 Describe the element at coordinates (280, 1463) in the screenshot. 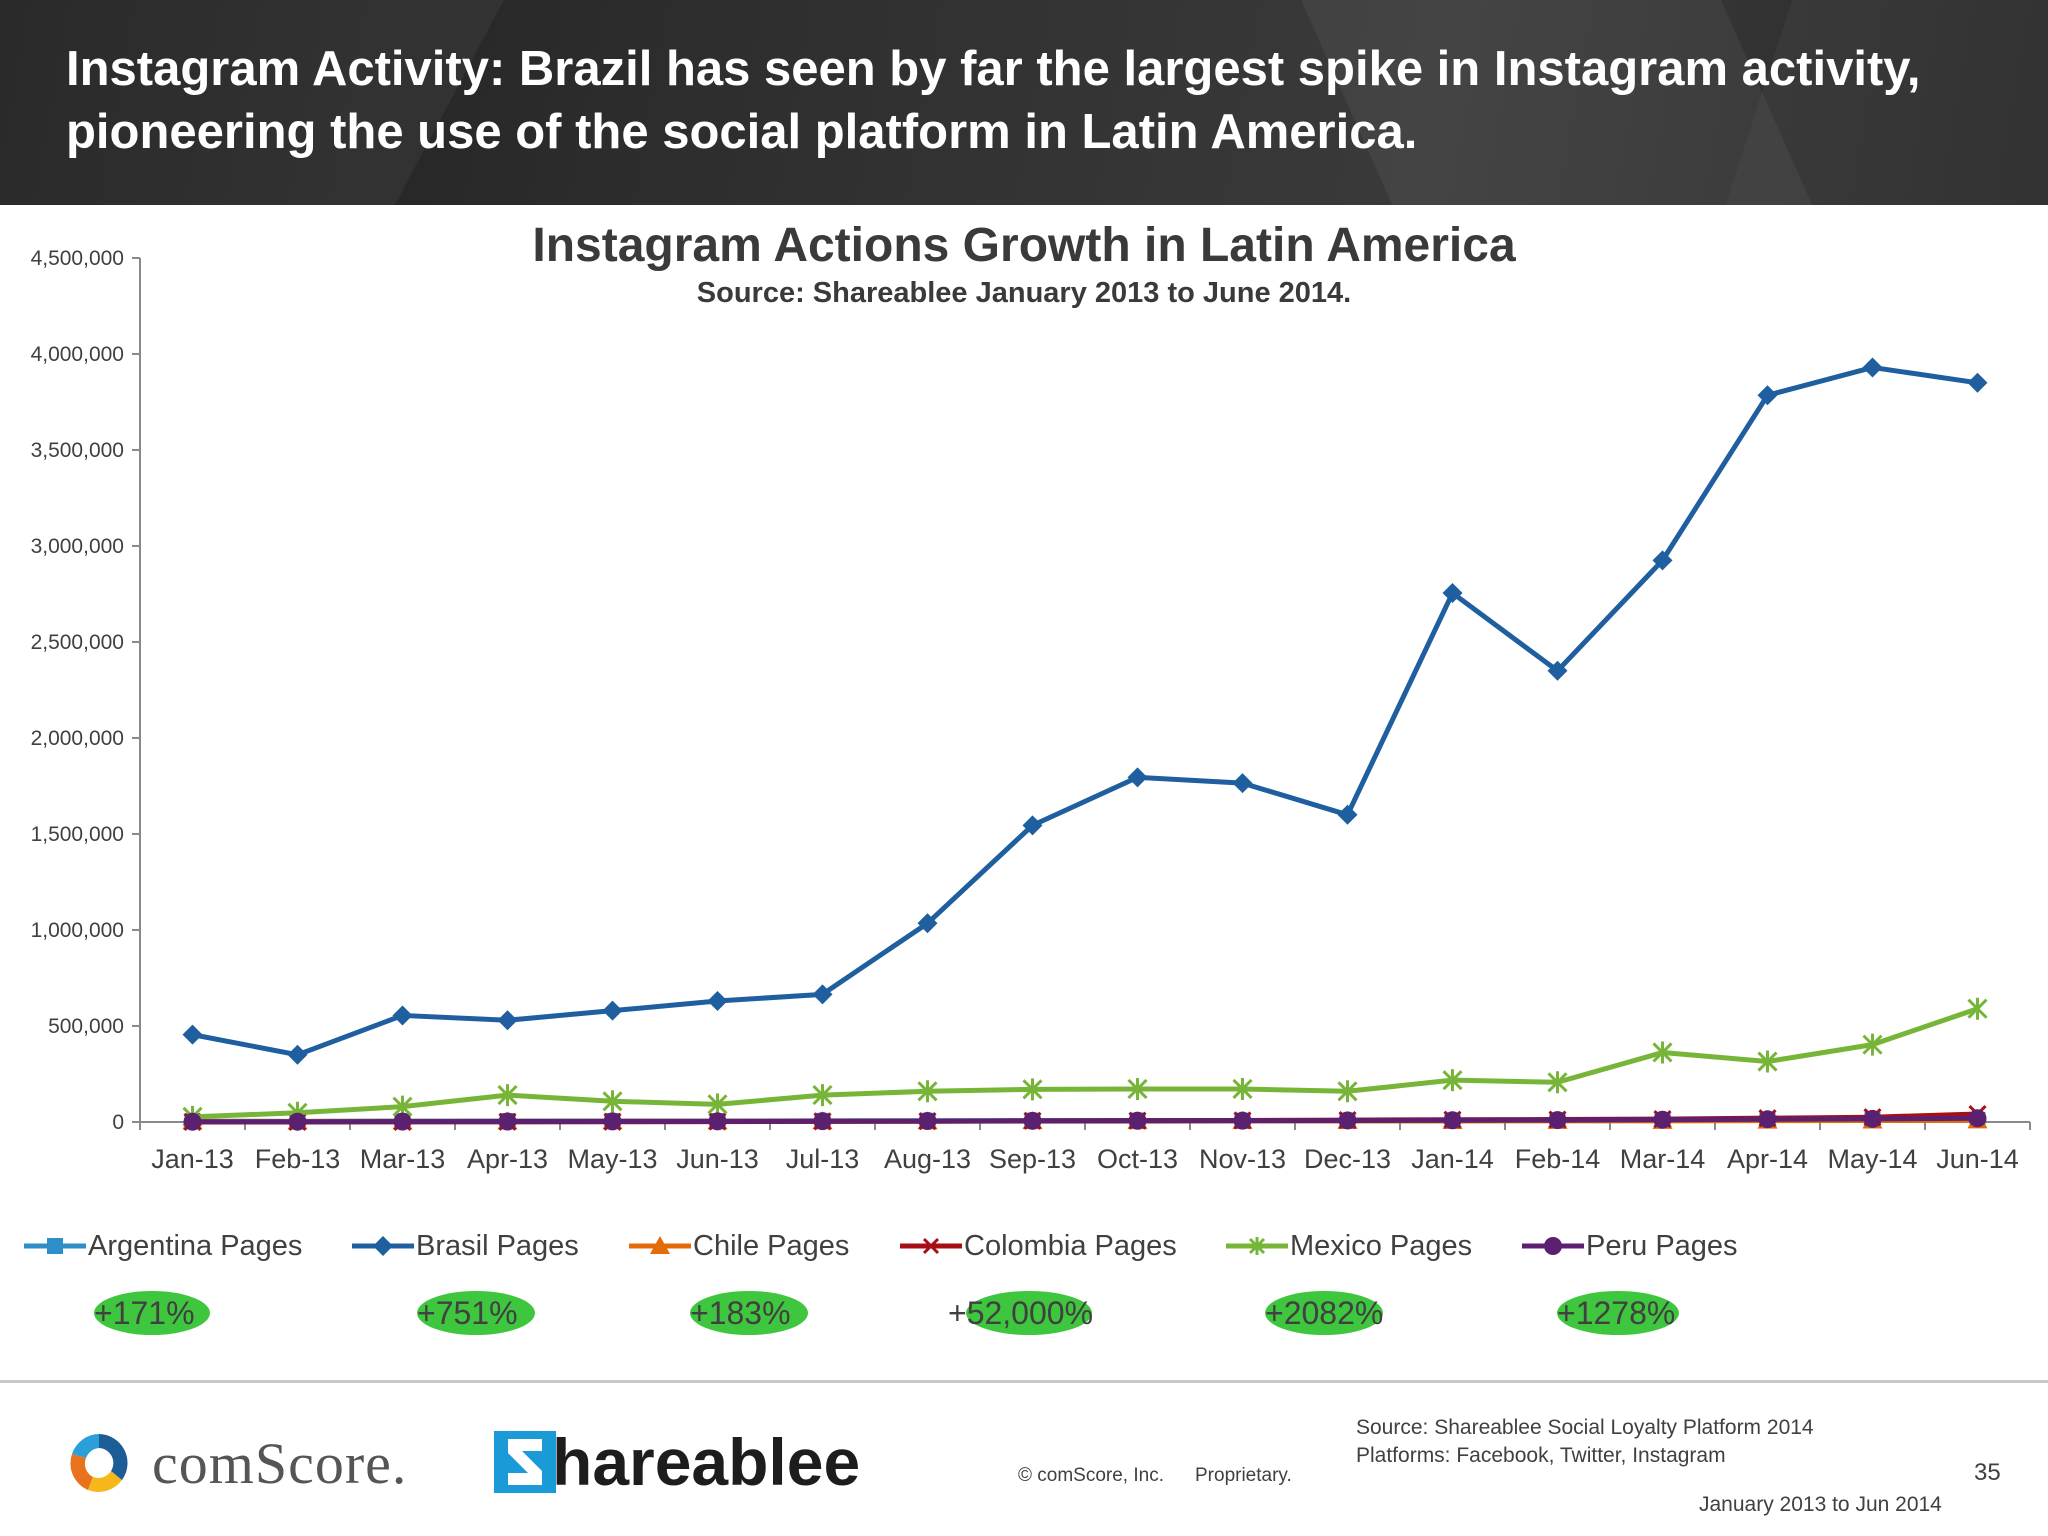

I see `comscore-wordmark: comScore.` at that location.